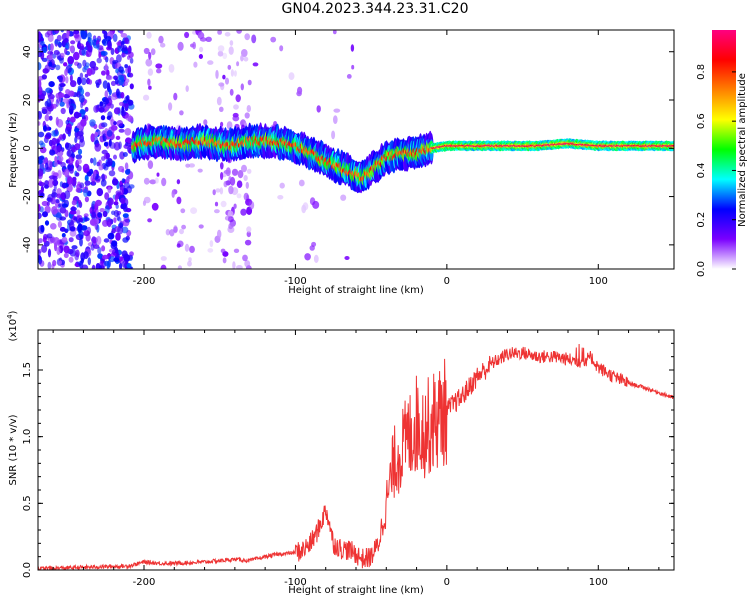 The image size is (750, 600). Describe the element at coordinates (375, 9) in the screenshot. I see `figure-title: GN04.2023.344.23.31.C20` at that location.